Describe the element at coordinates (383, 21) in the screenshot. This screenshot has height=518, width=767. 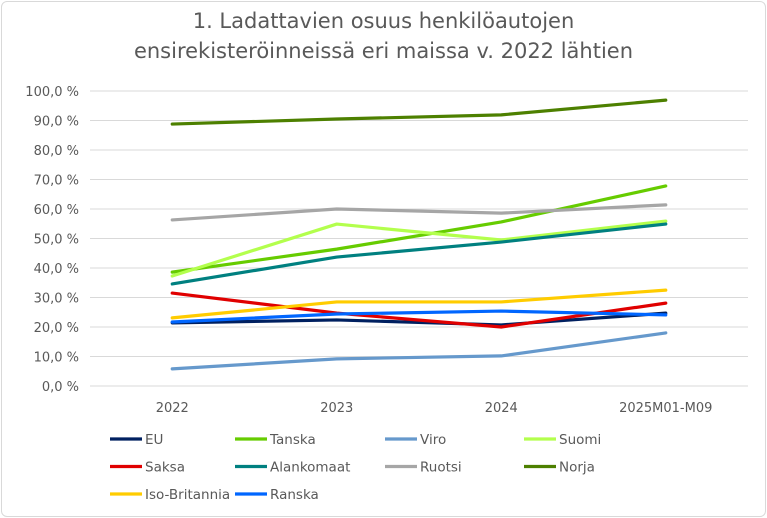
I see `chart-title-line-1: 1. Ladattavien osuus henkilöautojen` at that location.